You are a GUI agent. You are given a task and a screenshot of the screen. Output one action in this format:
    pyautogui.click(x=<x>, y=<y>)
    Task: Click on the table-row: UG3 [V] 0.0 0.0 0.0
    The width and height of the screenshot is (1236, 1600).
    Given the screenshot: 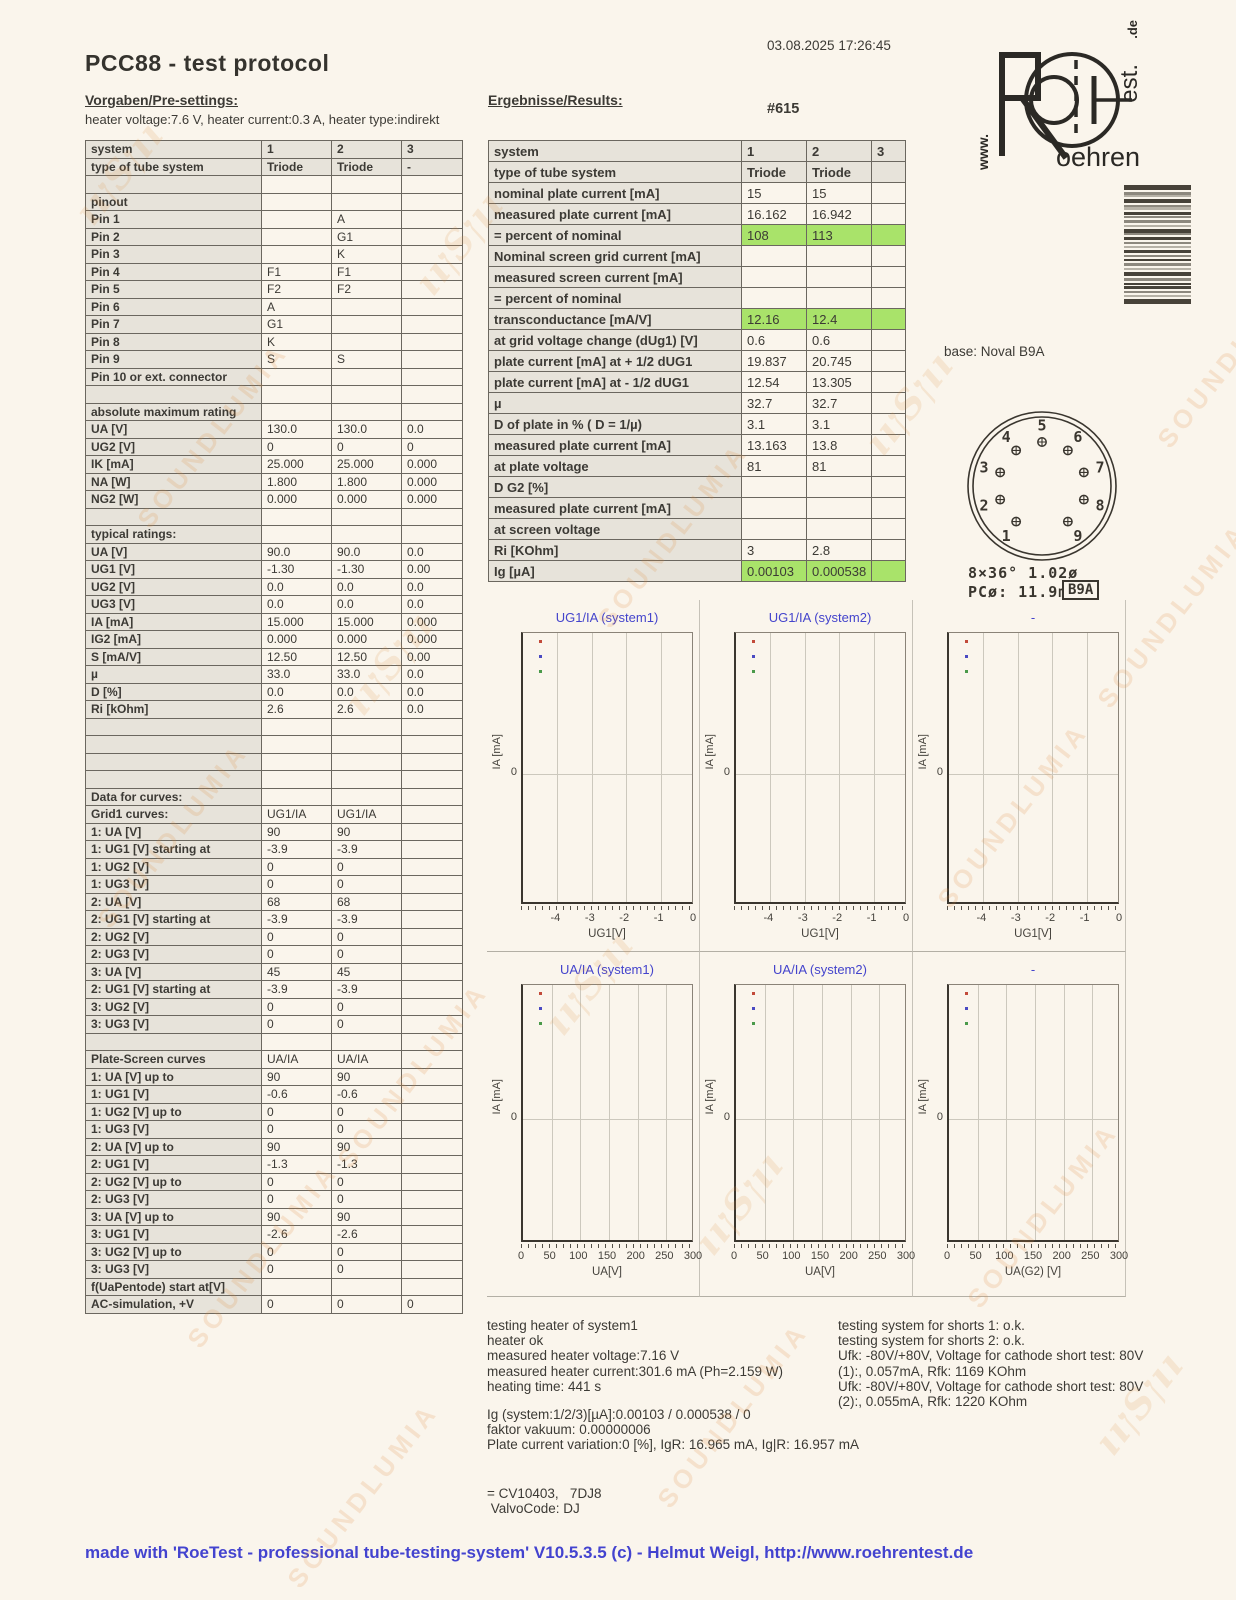 What is the action you would take?
    pyautogui.click(x=274, y=604)
    